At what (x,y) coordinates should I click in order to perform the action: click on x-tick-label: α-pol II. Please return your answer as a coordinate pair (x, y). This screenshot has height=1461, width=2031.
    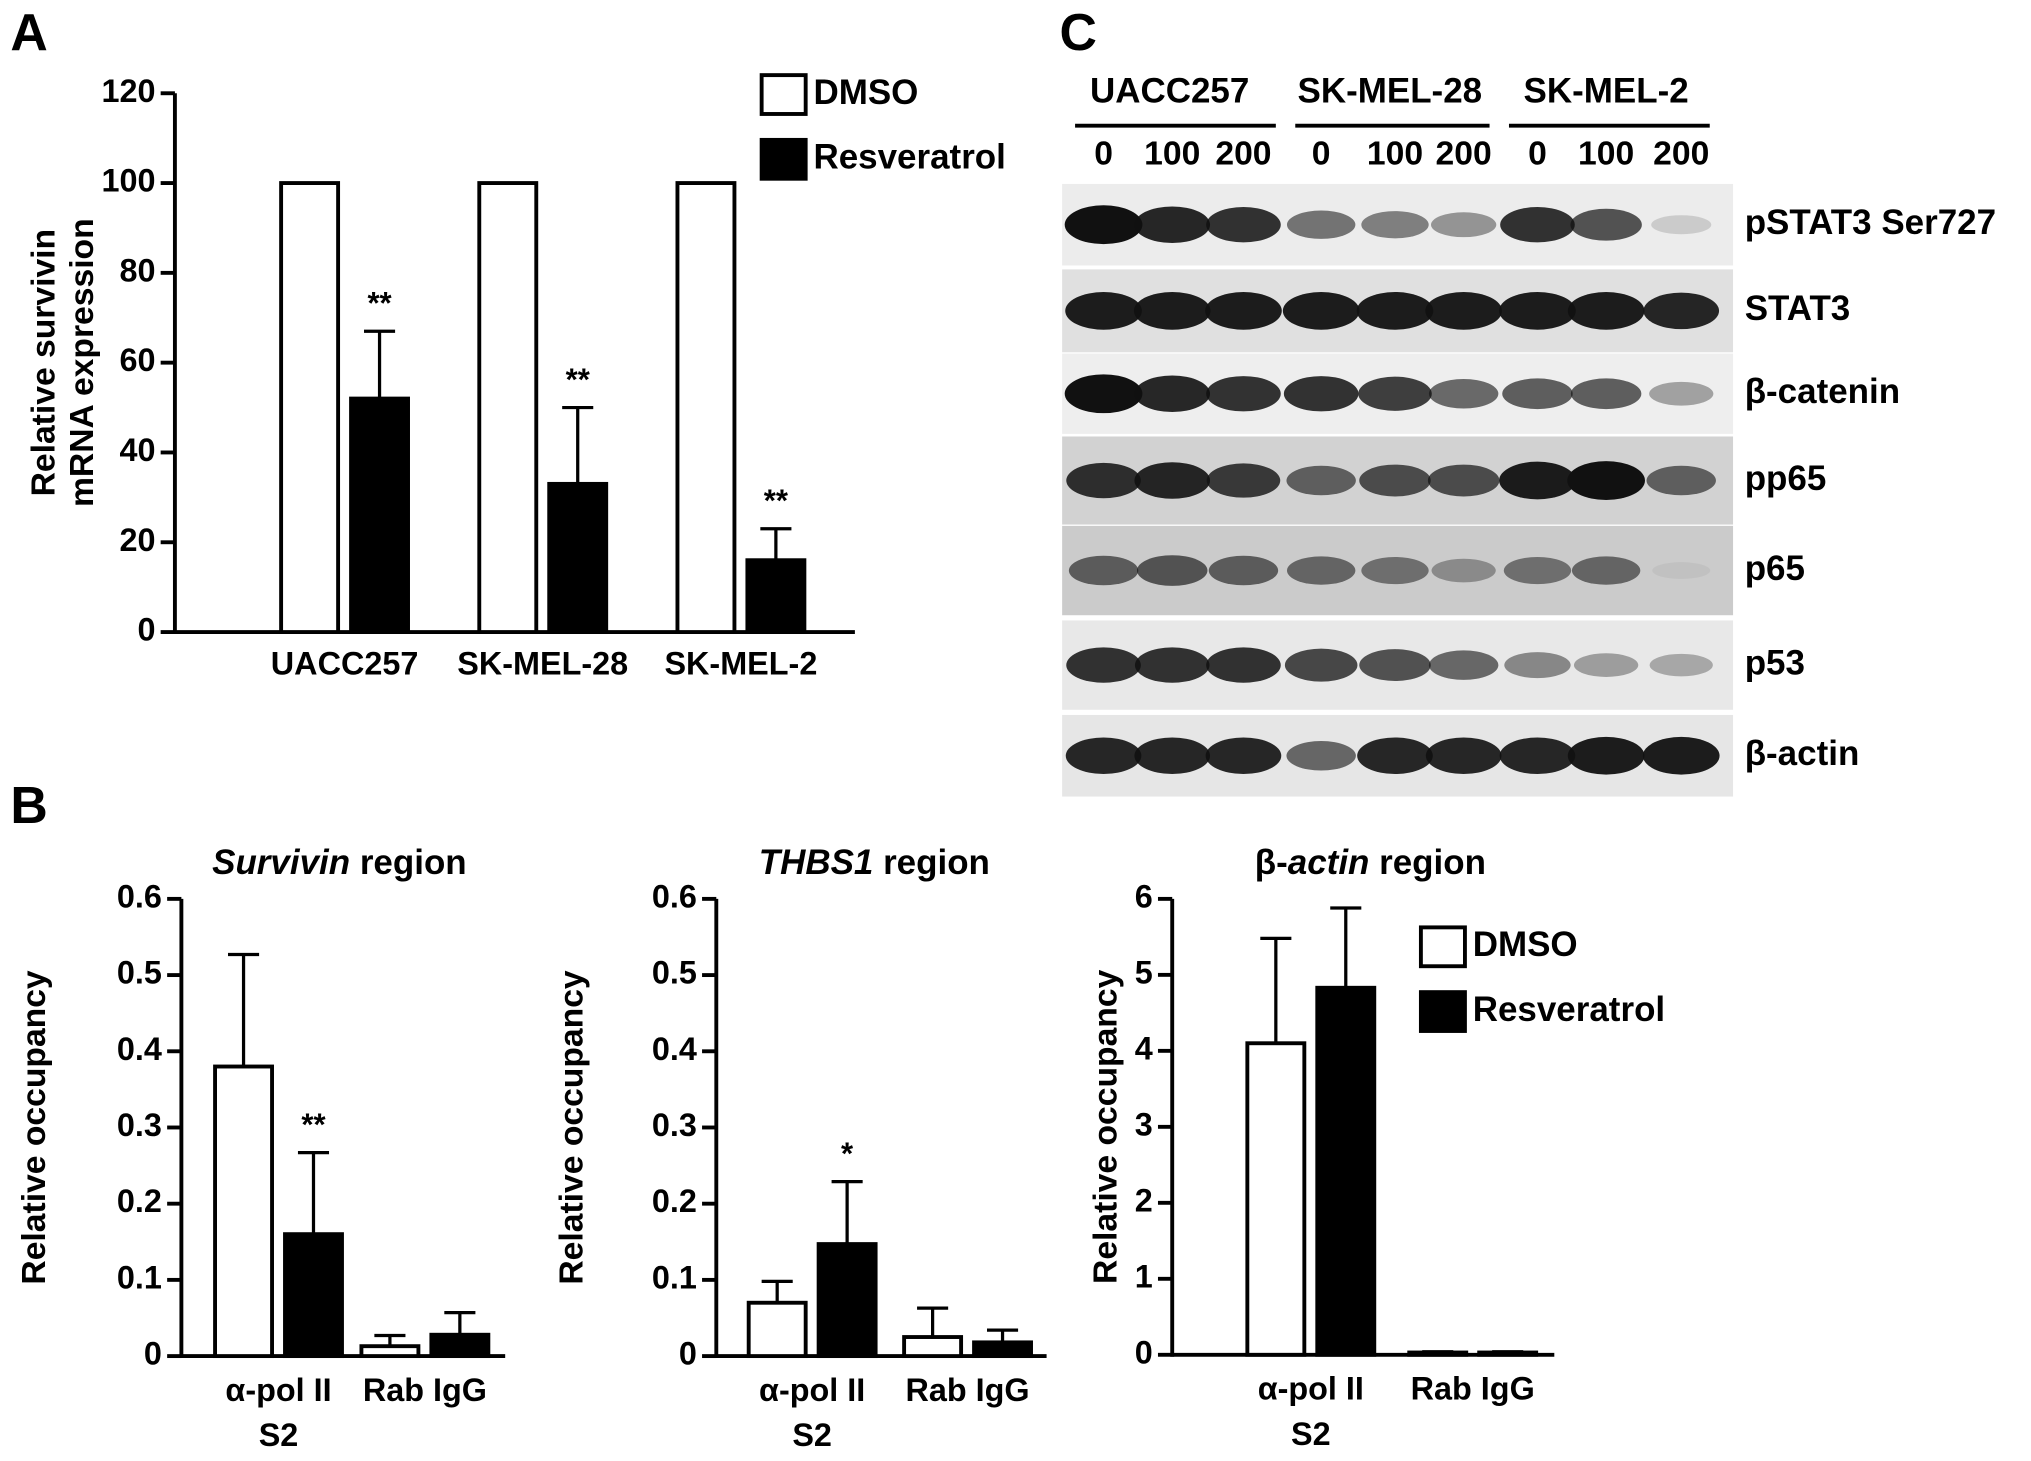
    Looking at the image, I should click on (278, 1390).